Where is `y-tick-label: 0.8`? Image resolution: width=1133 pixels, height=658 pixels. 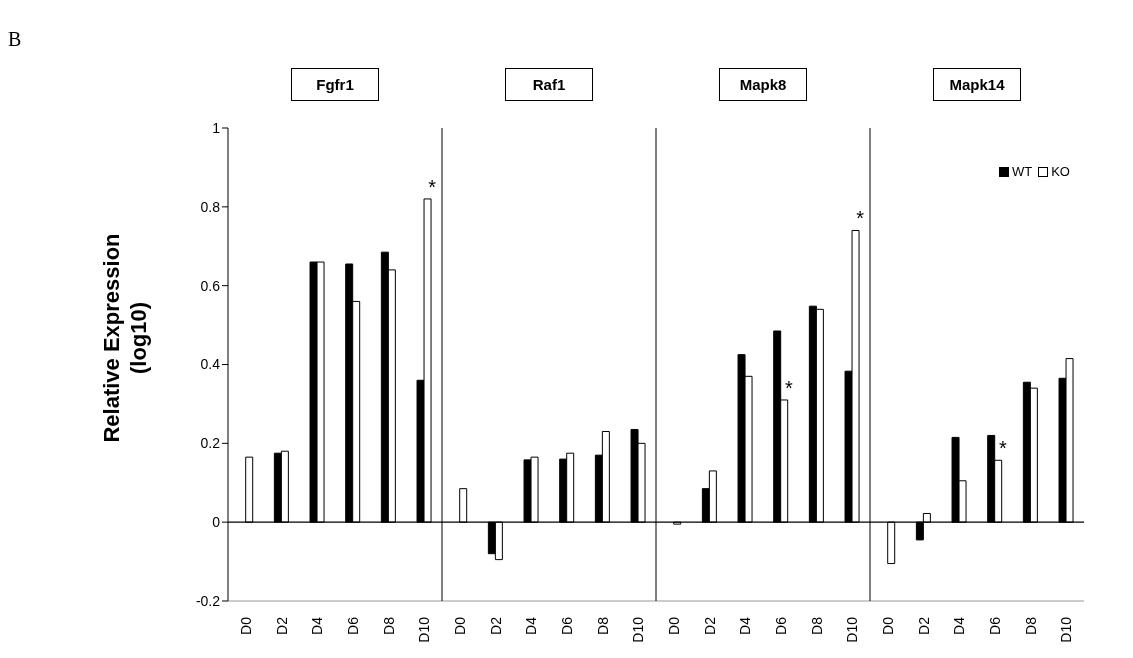 y-tick-label: 0.8 is located at coordinates (210, 206).